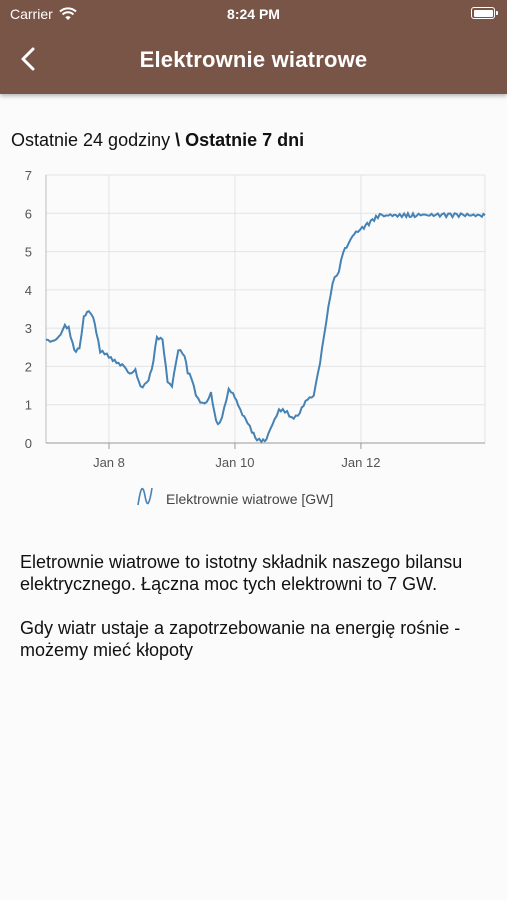 The image size is (507, 900). I want to click on range-option-7d: Ostatnie 7 dni, so click(245, 140).